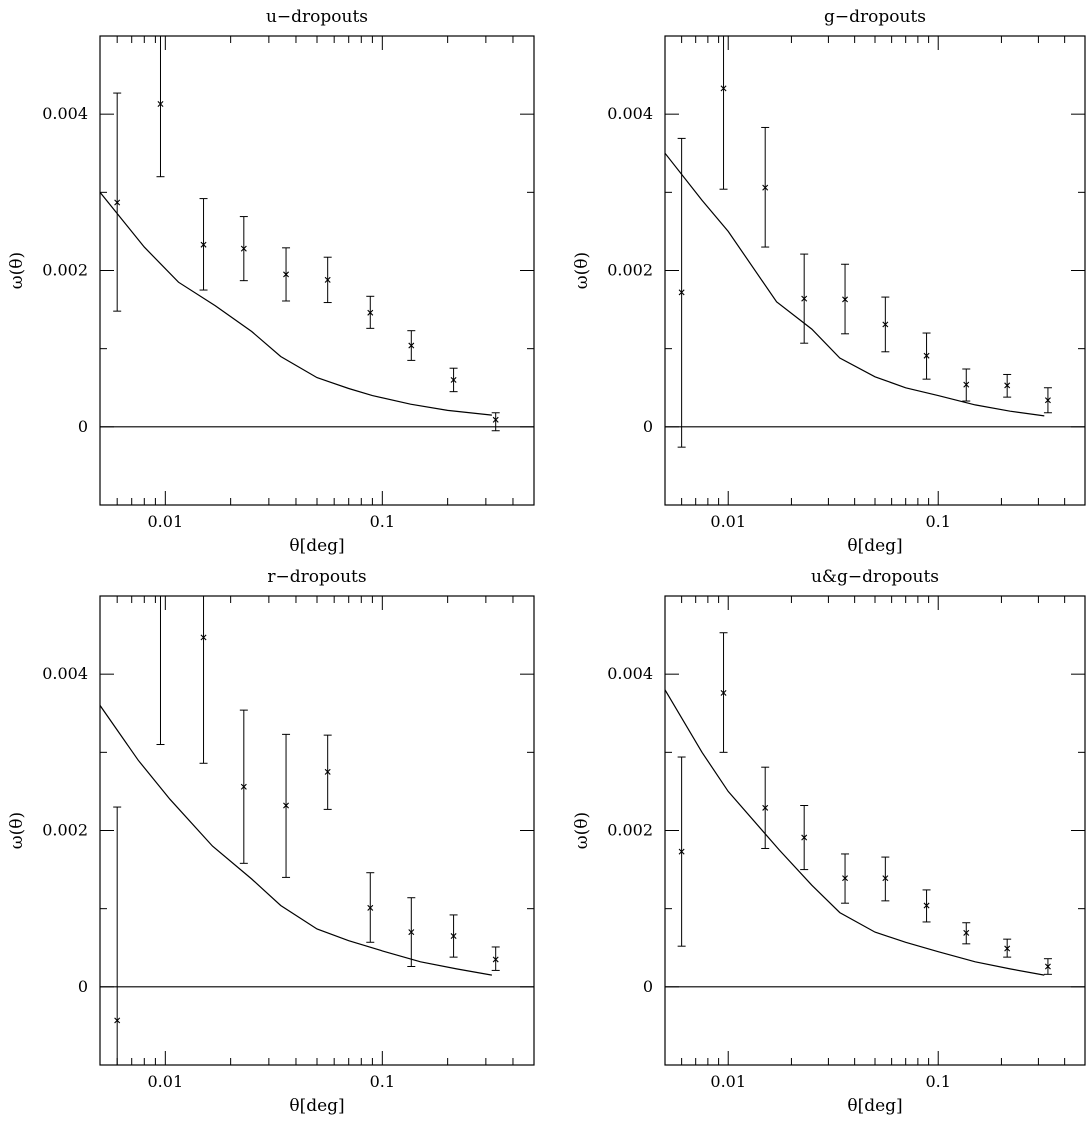 The image size is (1089, 1121). Describe the element at coordinates (316, 577) in the screenshot. I see `panel-title: r−dropouts` at that location.